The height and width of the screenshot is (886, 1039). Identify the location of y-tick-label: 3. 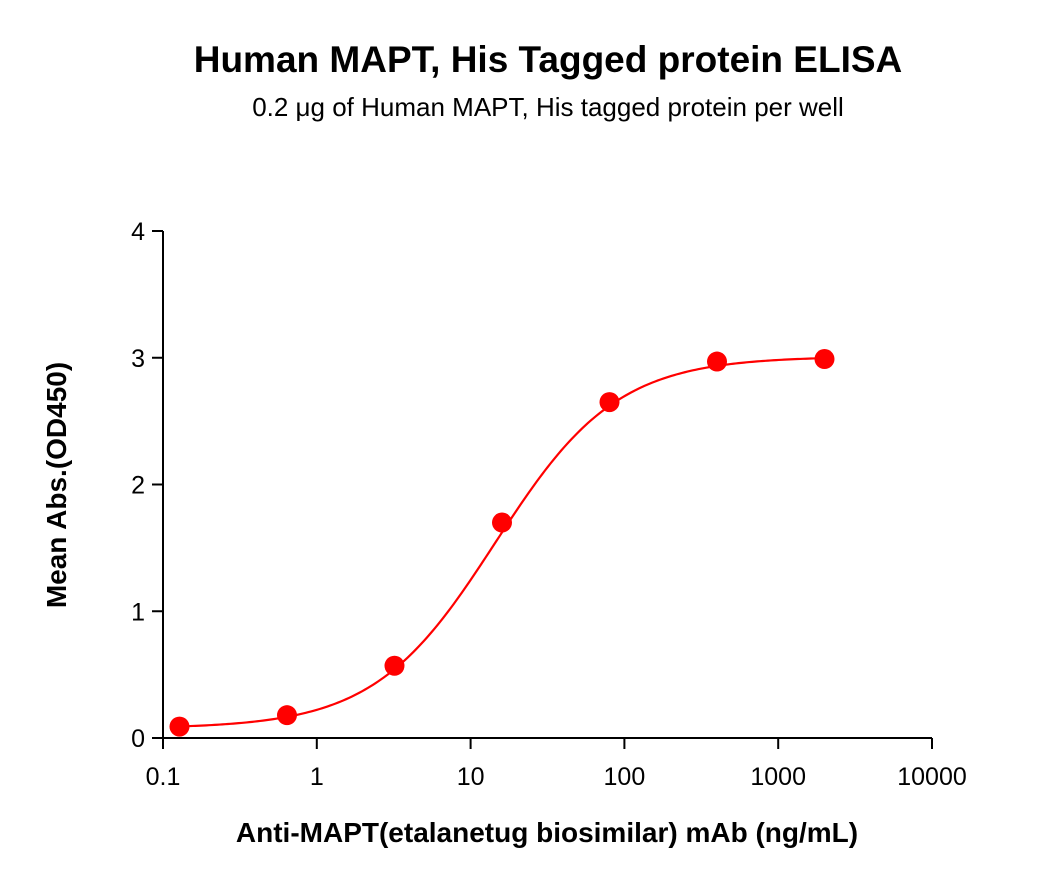
(138, 359).